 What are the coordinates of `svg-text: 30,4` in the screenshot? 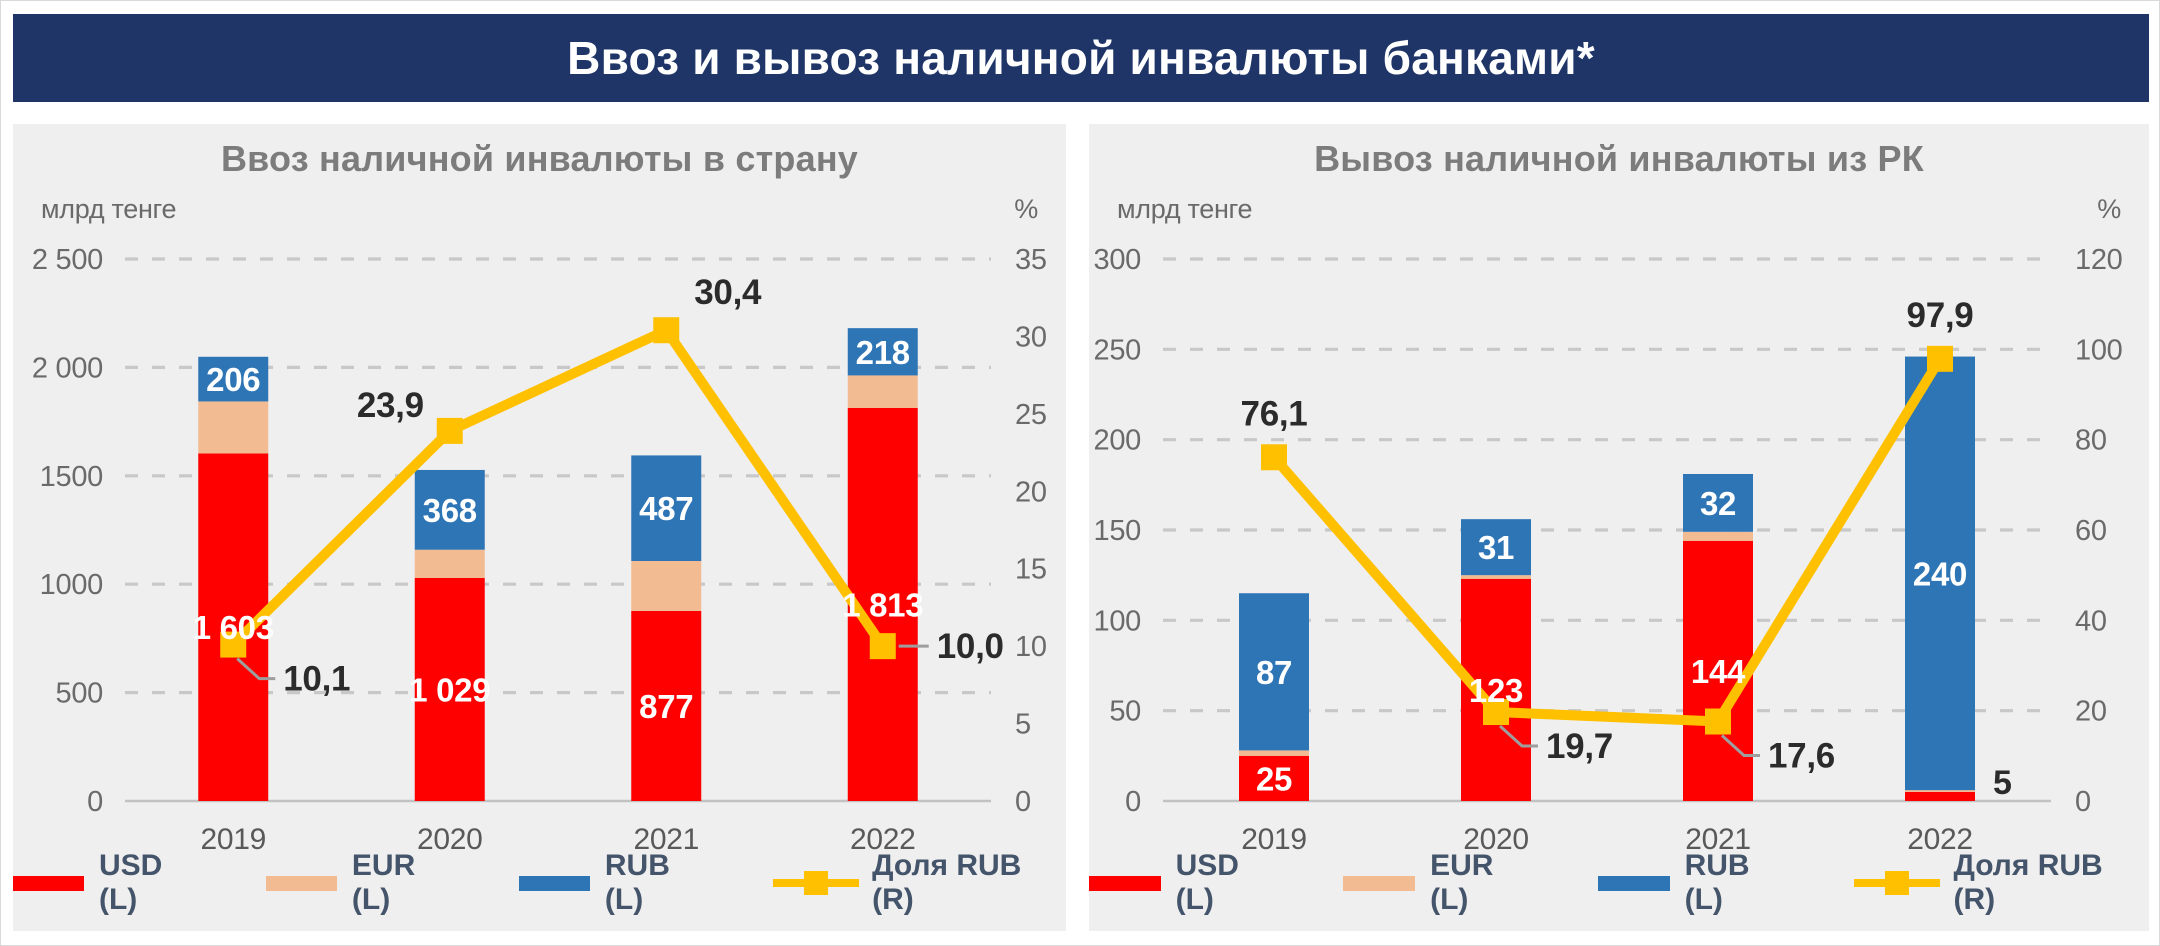 It's located at (728, 292).